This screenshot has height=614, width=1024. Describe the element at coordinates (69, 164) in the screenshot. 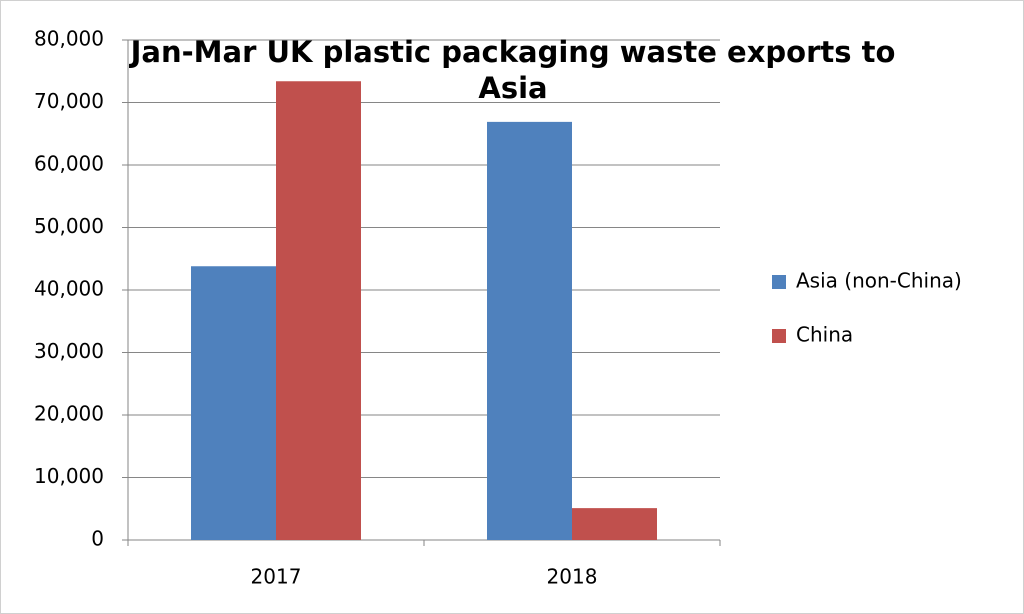

I see `y-tick-label: 60,000` at that location.